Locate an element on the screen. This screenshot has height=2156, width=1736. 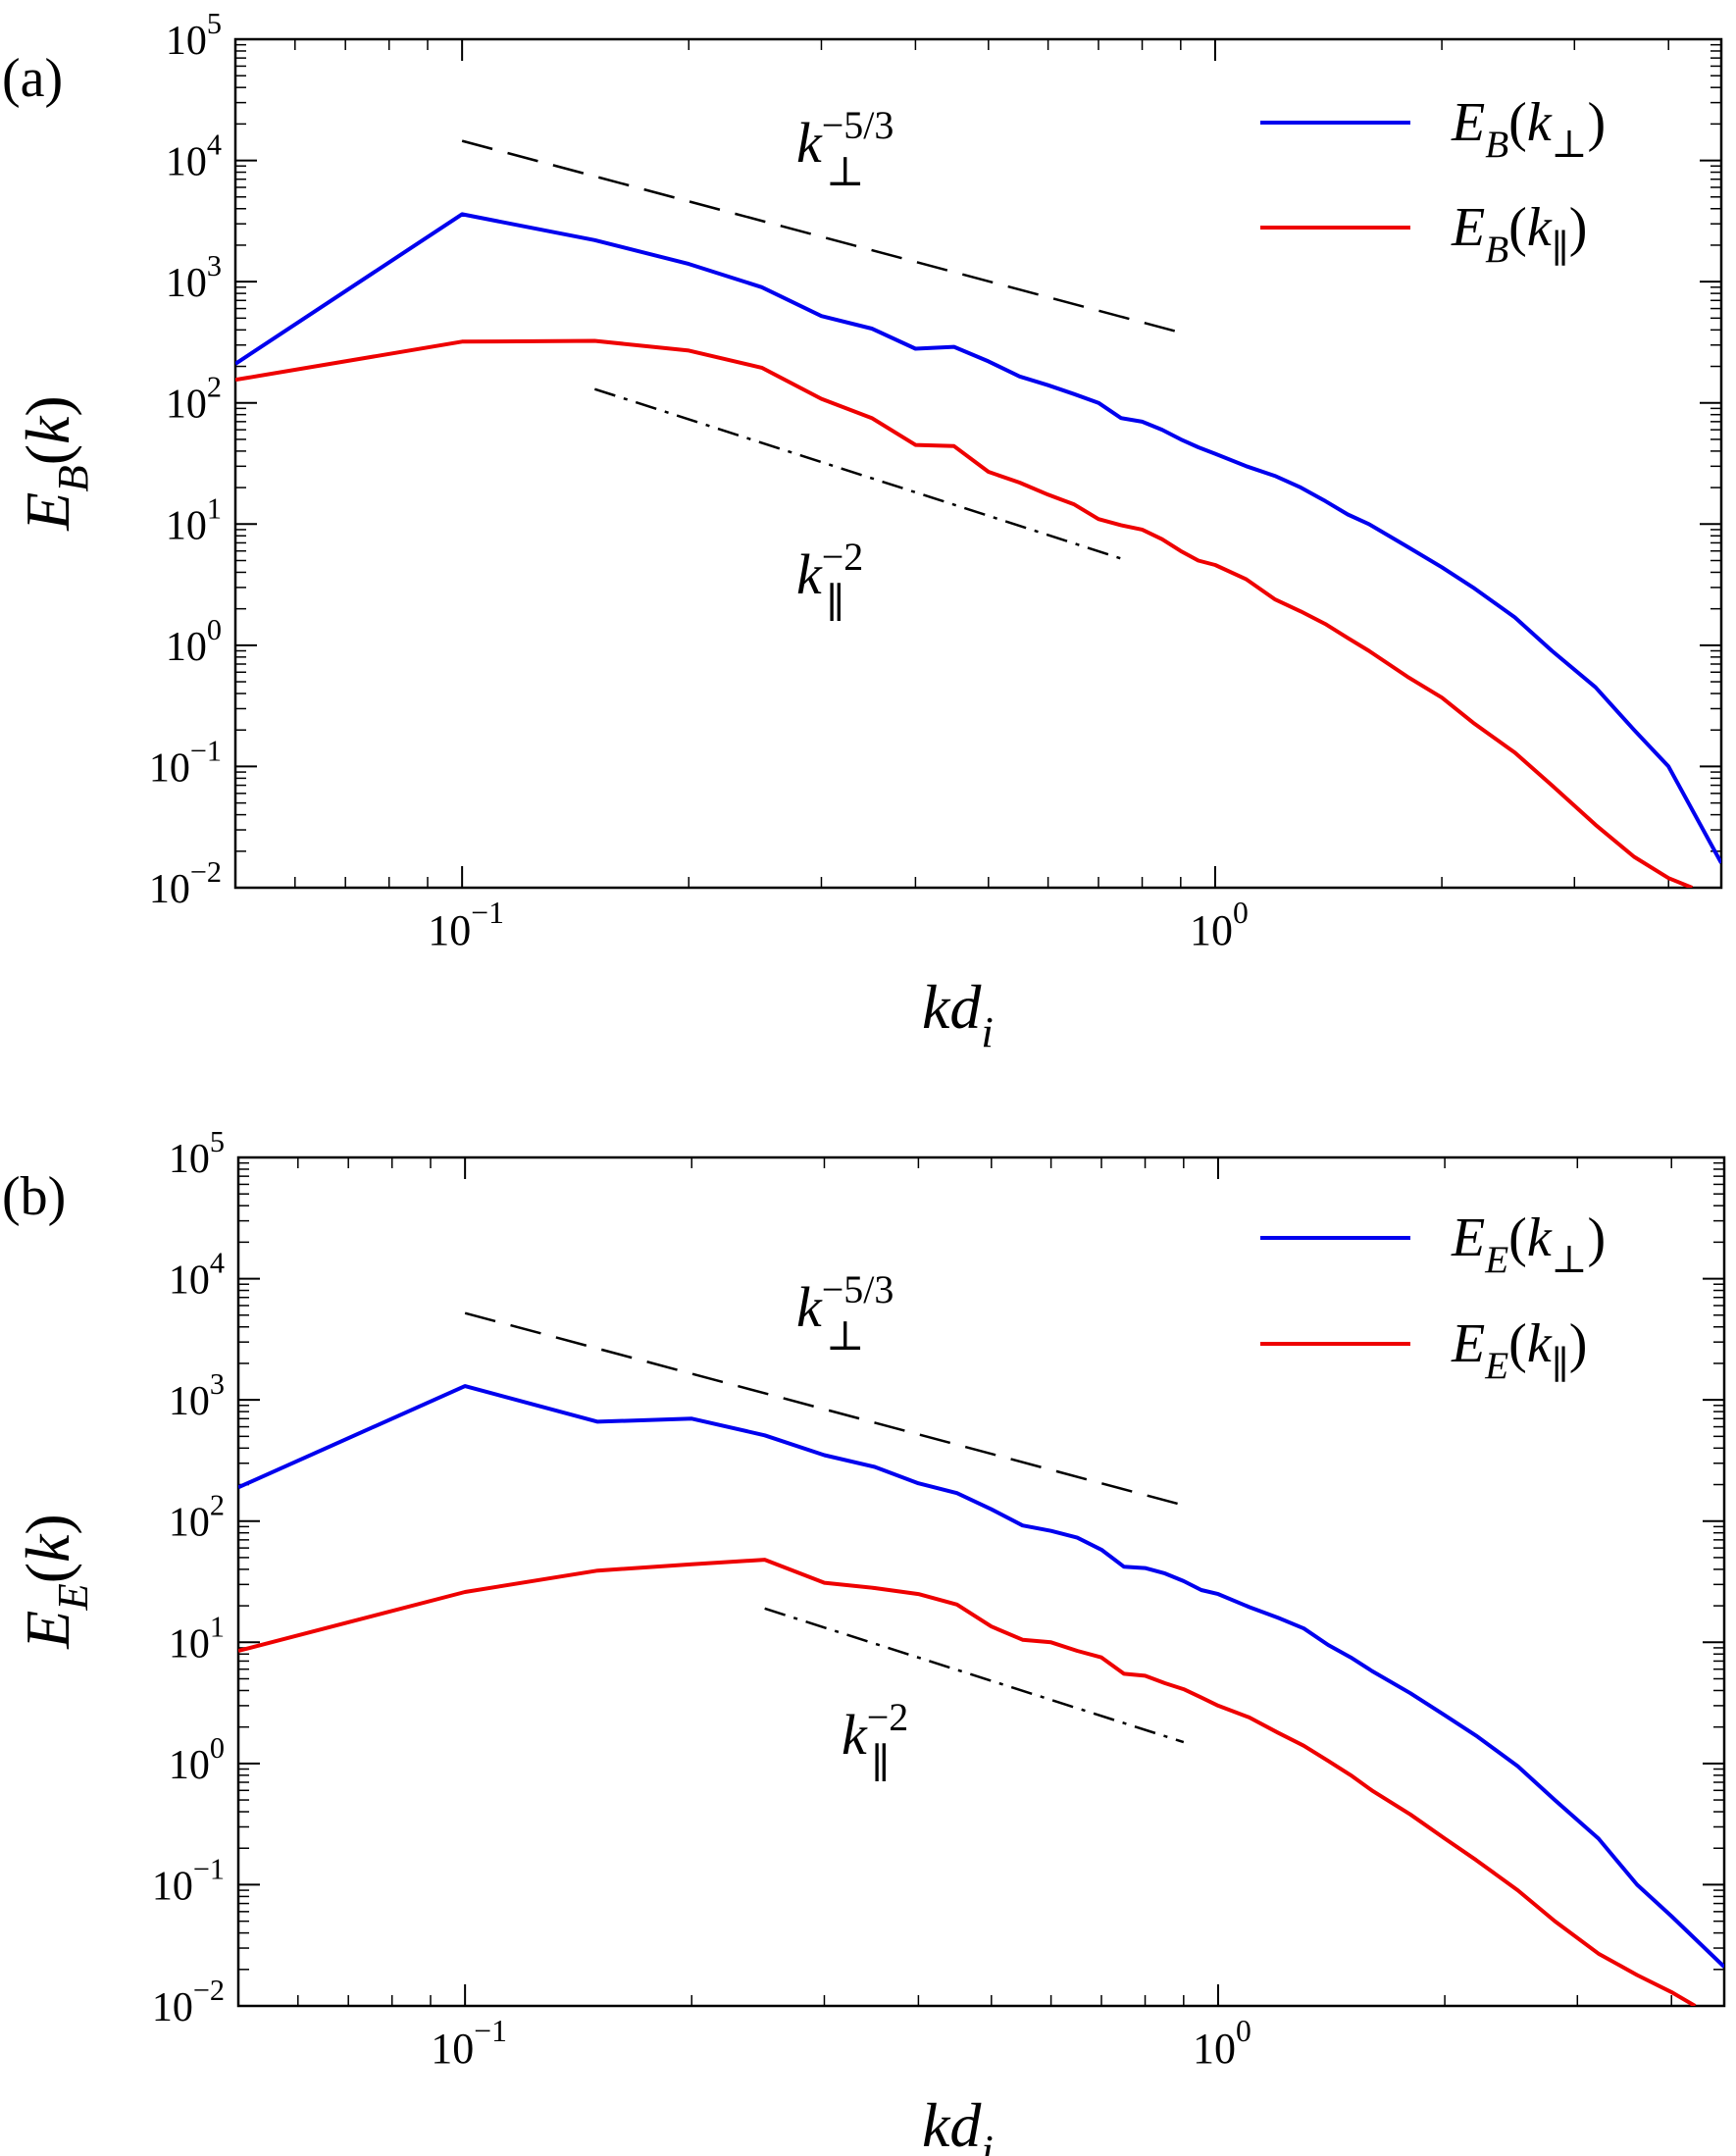
y-axis-label: EE(k) is located at coordinates (55, 1582).